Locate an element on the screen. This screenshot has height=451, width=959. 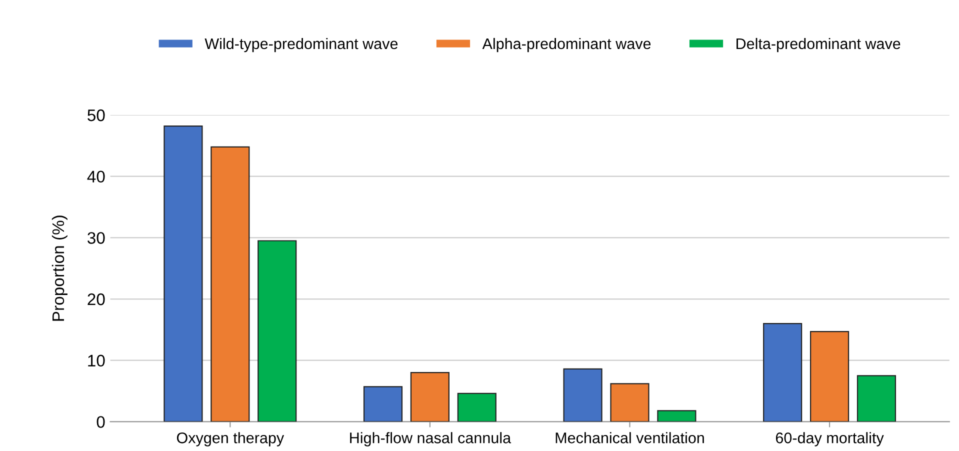
y-tick-label: 50 is located at coordinates (96, 115).